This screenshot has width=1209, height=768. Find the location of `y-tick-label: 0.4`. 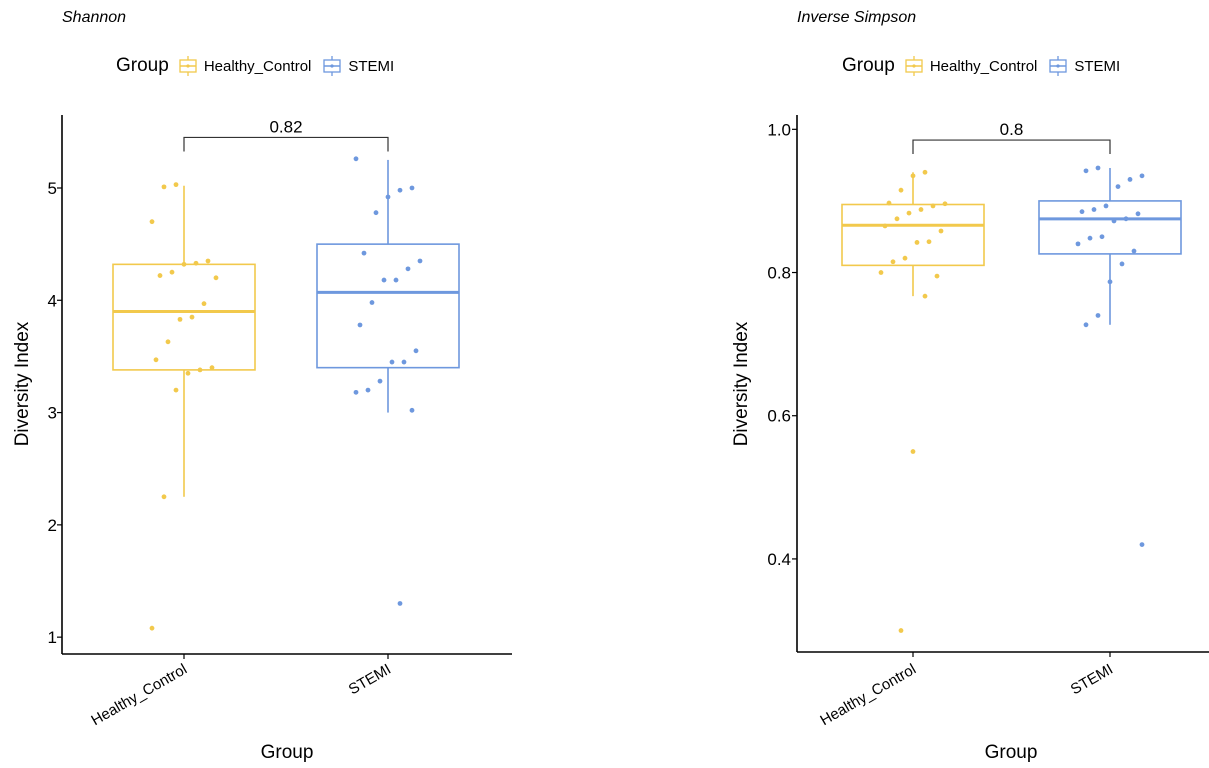

y-tick-label: 0.4 is located at coordinates (779, 559).